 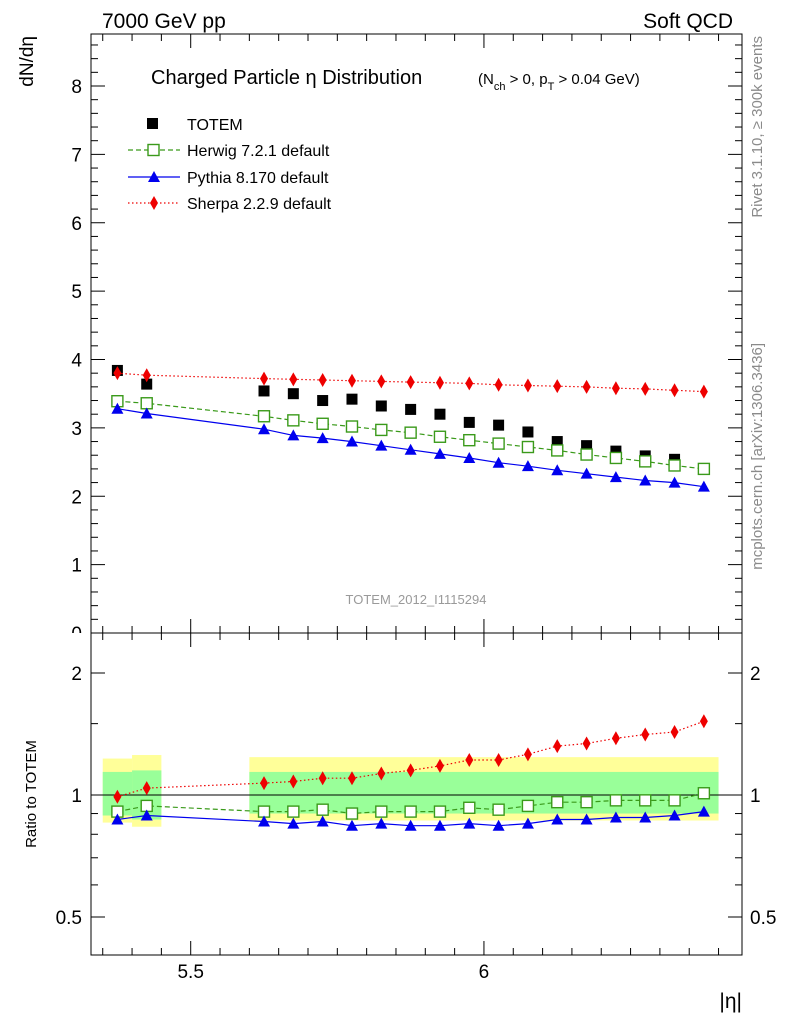 What do you see at coordinates (154, 176) in the screenshot?
I see `legend-marker-pythia` at bounding box center [154, 176].